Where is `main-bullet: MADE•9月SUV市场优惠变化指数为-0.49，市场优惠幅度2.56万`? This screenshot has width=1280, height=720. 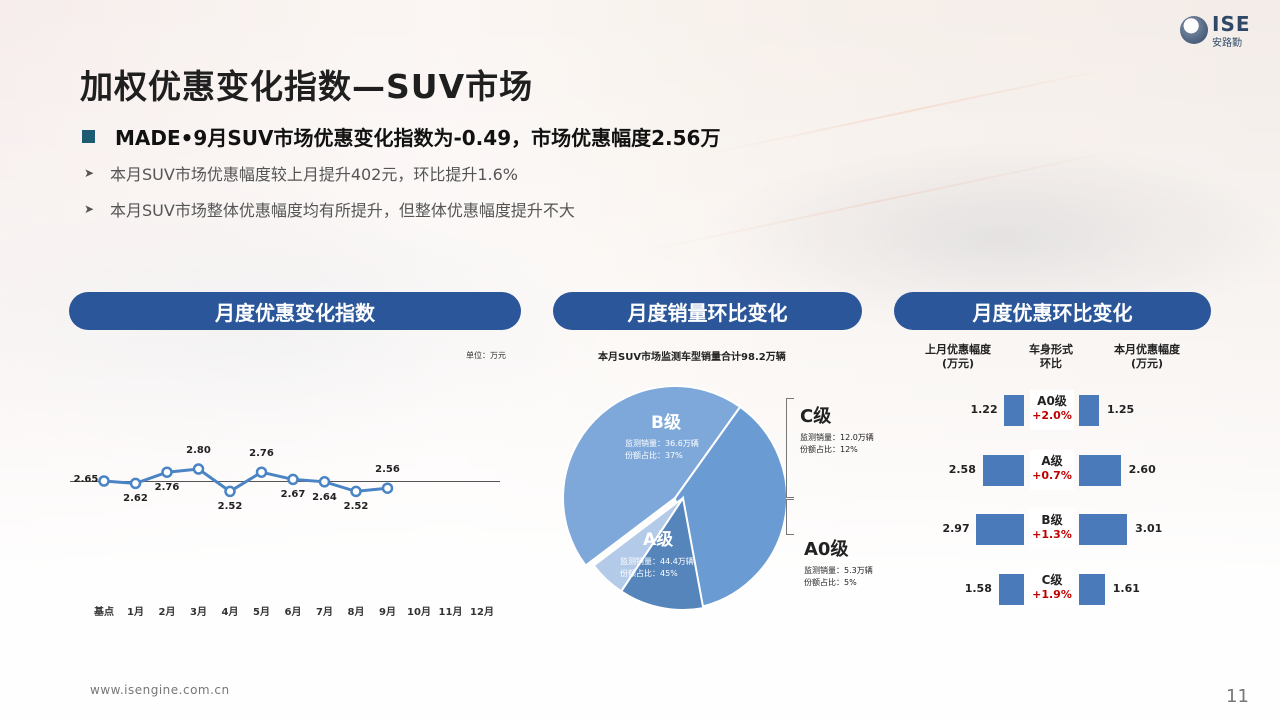
main-bullet: MADE•9月SUV市场优惠变化指数为-0.49，市场优惠幅度2.56万 is located at coordinates (401, 136).